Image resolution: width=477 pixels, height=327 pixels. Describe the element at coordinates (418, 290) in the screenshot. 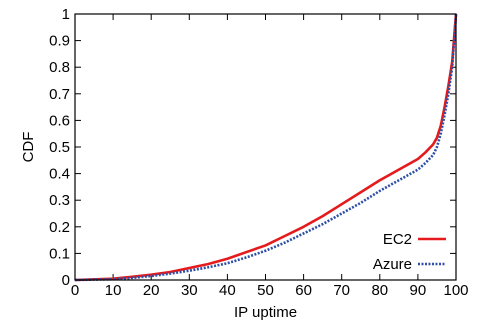

I see `x-tick-label: 90` at that location.